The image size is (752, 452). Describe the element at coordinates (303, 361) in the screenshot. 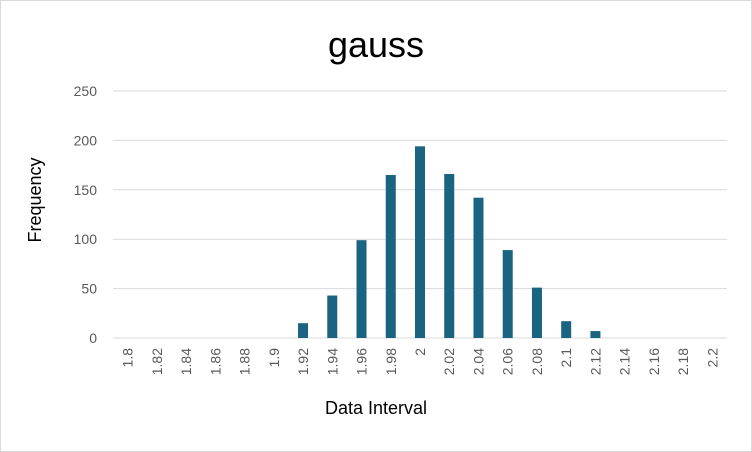

I see `x-tick-label: 1.92` at that location.